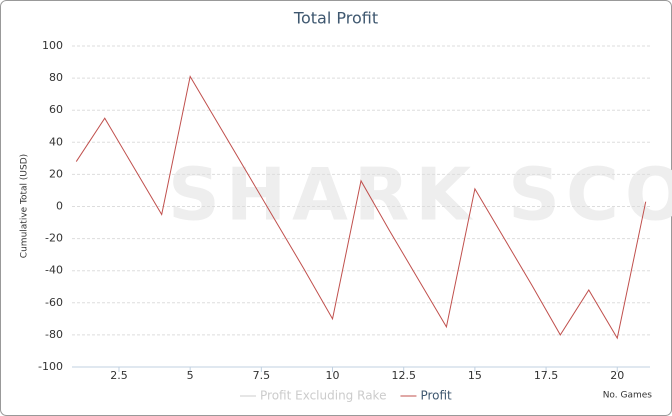 This screenshot has height=416, width=672. What do you see at coordinates (475, 375) in the screenshot?
I see `x-tick-label: 15` at bounding box center [475, 375].